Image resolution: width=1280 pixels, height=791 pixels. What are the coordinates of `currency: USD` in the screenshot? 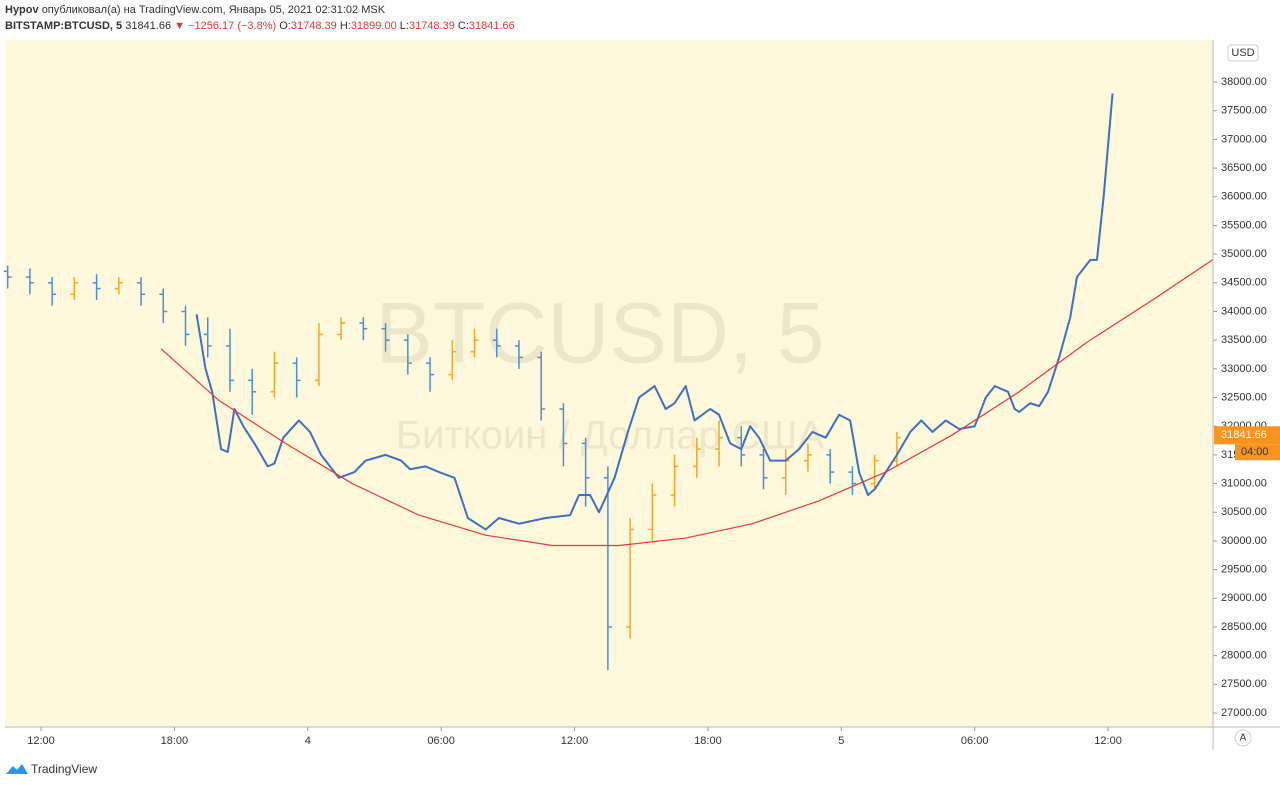 It's located at (1242, 53).